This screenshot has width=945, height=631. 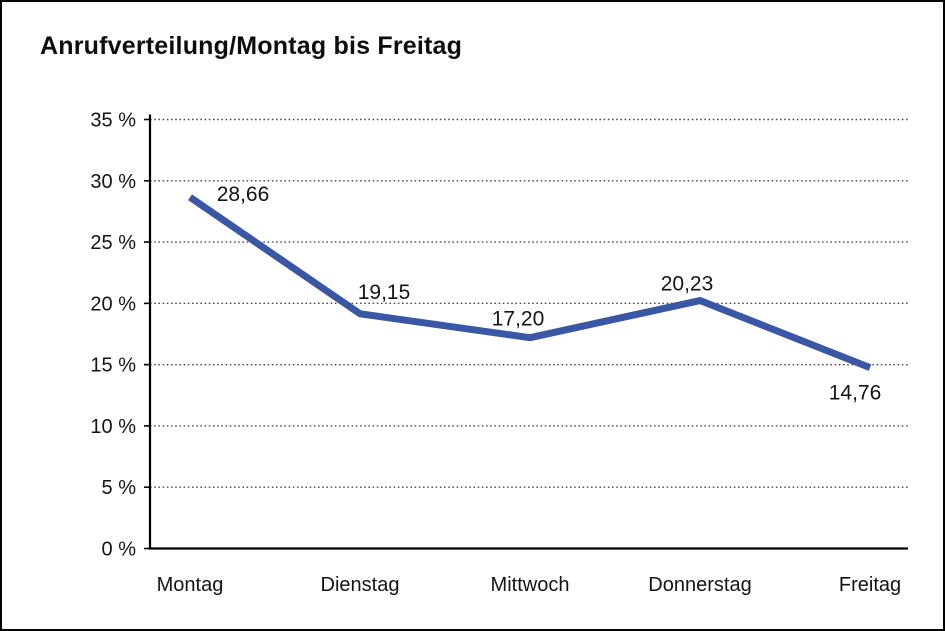 I want to click on x-axis-category-label: Donnerstag, so click(x=699, y=585).